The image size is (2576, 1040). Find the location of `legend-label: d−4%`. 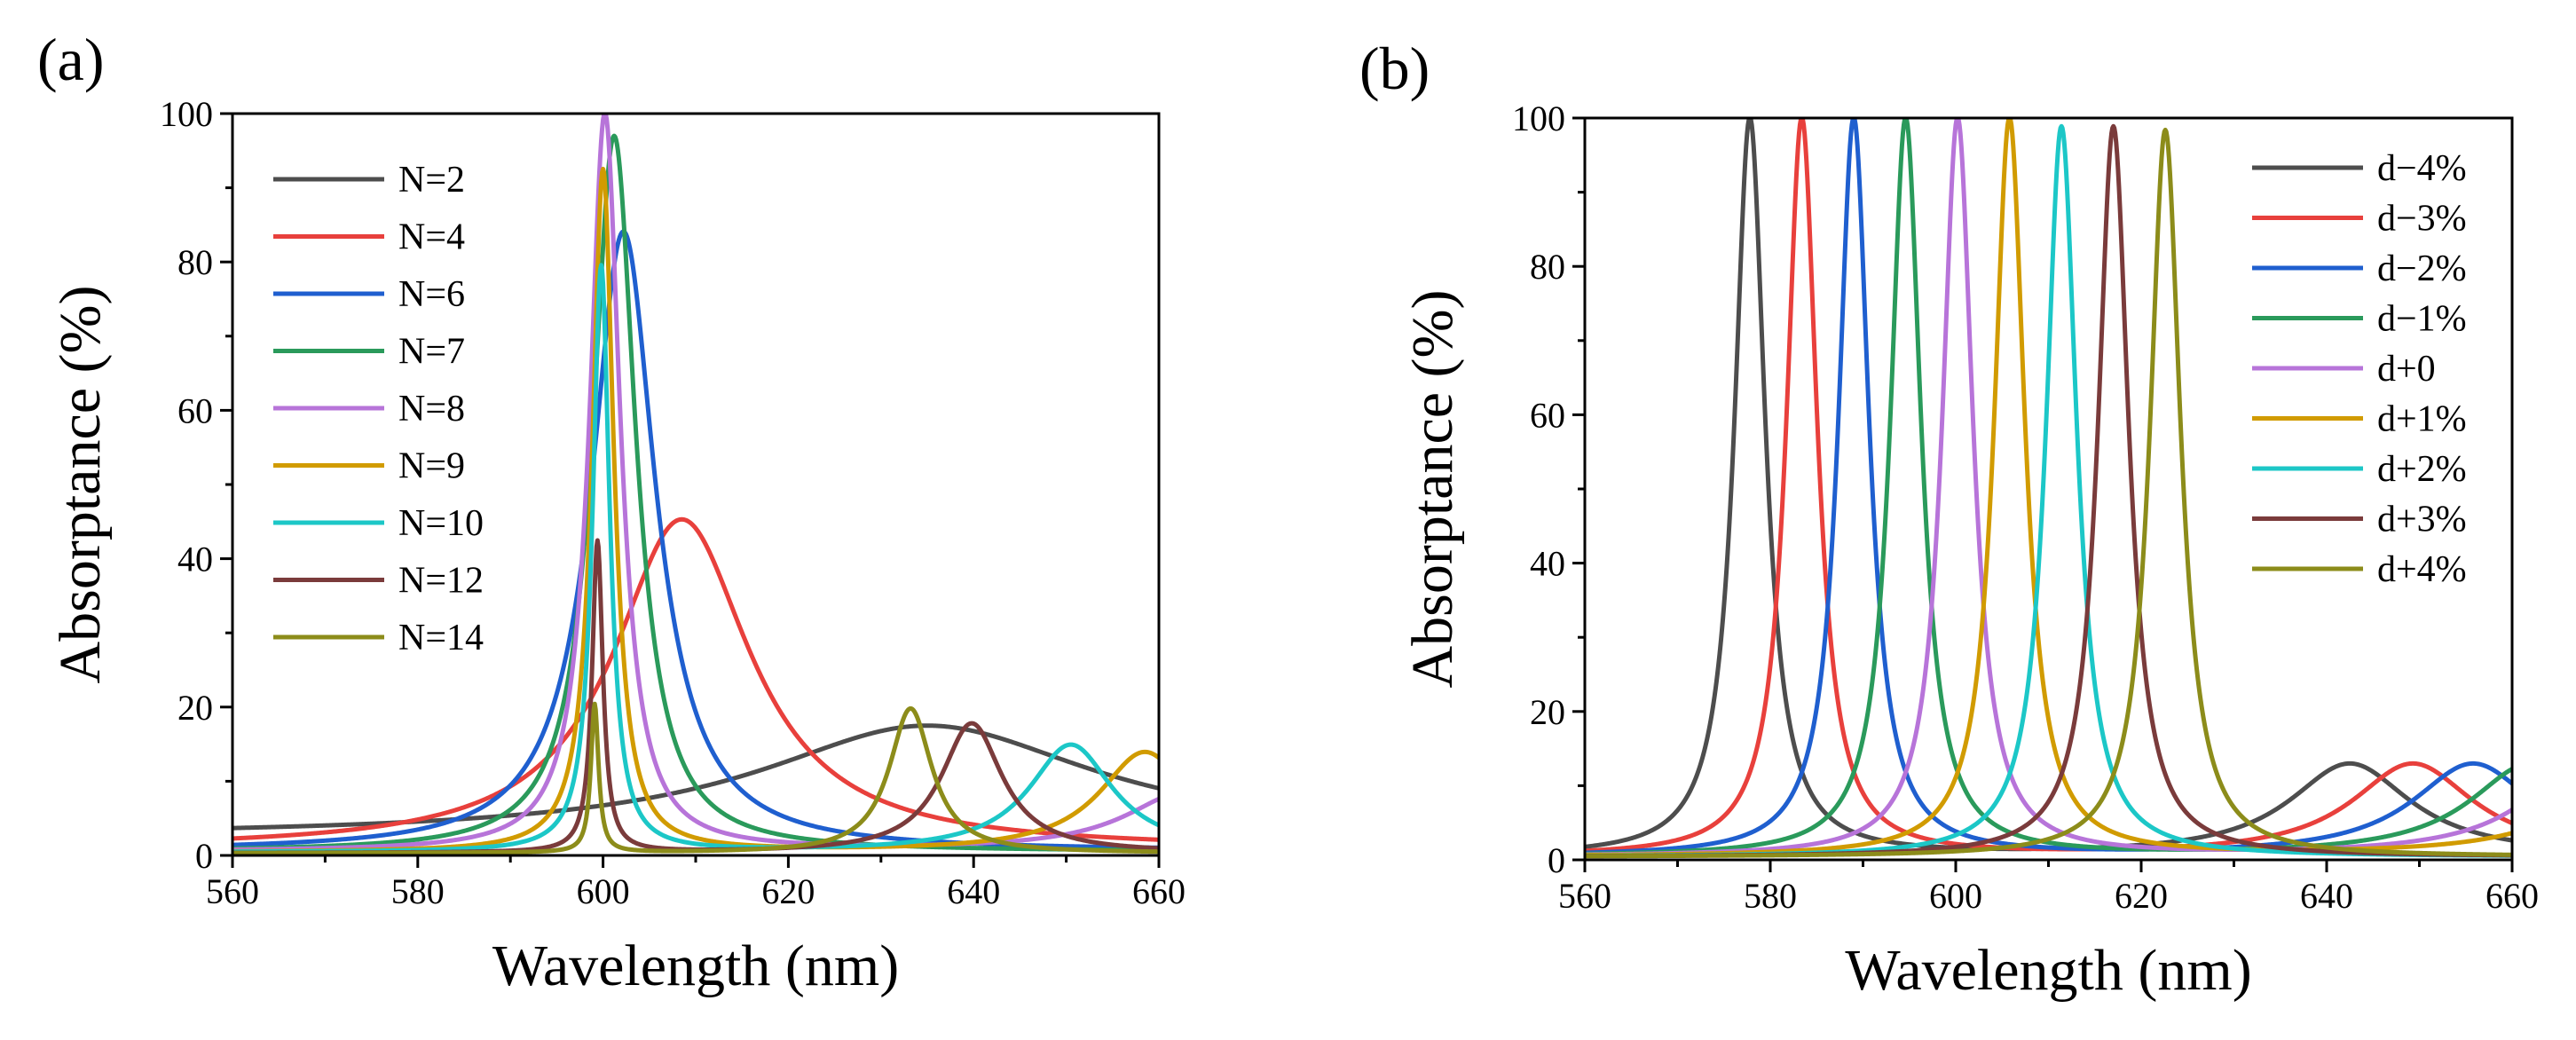

legend-label: d−4% is located at coordinates (2422, 168).